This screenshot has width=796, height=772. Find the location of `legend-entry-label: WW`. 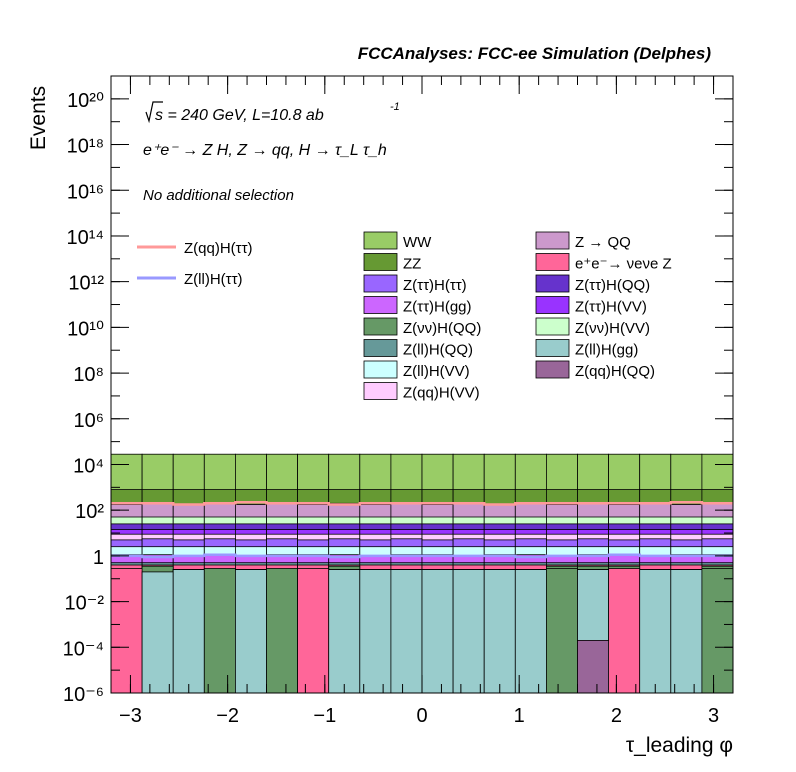

legend-entry-label: WW is located at coordinates (417, 242).